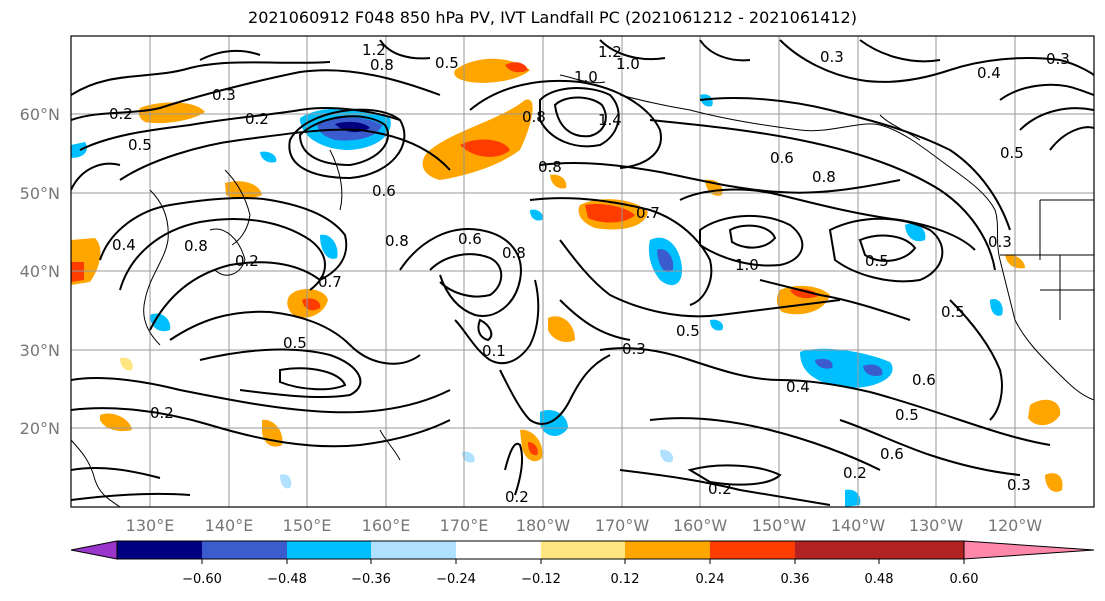  What do you see at coordinates (287, 579) in the screenshot?
I see `colorbar-tick-label: −0.48` at bounding box center [287, 579].